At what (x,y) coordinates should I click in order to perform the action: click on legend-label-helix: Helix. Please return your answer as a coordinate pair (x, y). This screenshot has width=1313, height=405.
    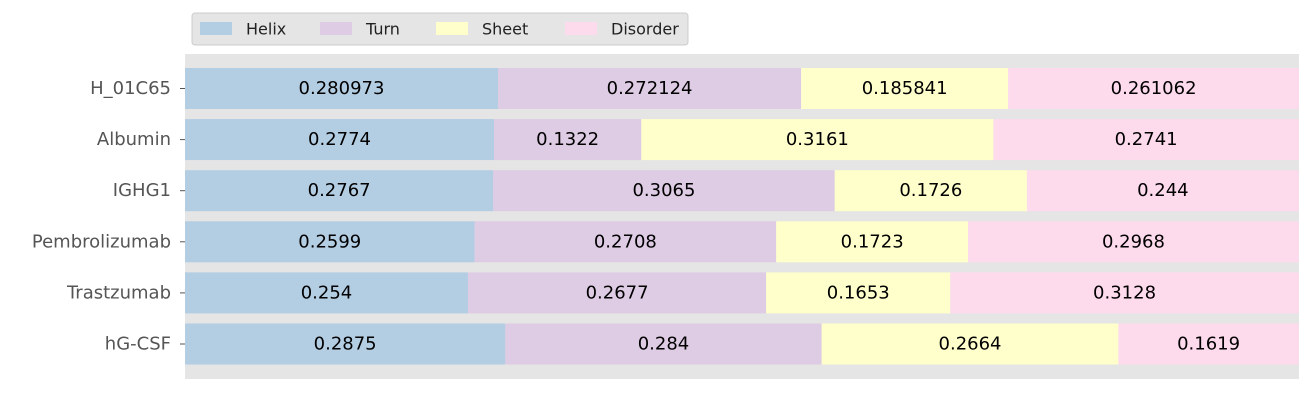
    Looking at the image, I should click on (266, 29).